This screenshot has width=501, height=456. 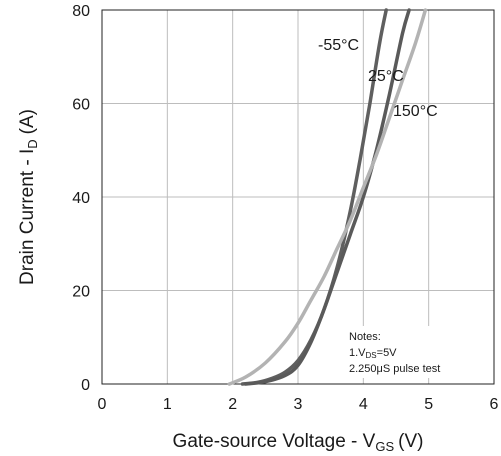 I want to click on notes-line-1-post: =5V, so click(x=387, y=353).